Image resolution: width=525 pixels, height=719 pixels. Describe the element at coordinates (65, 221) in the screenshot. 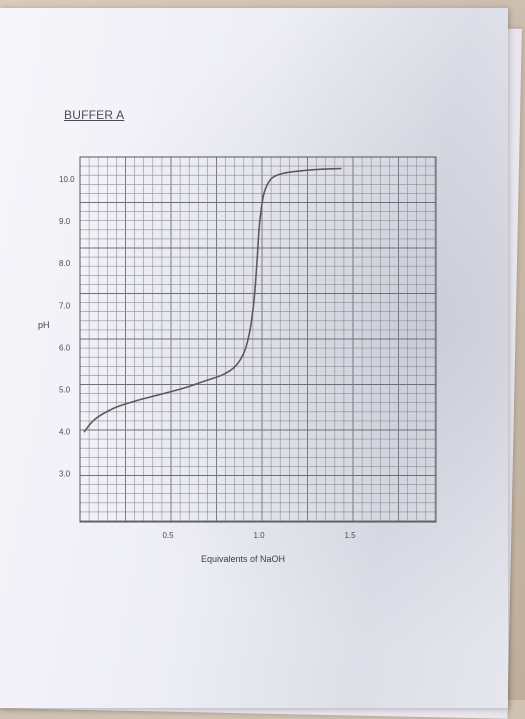

I see `y-tick-label: 9.0` at that location.